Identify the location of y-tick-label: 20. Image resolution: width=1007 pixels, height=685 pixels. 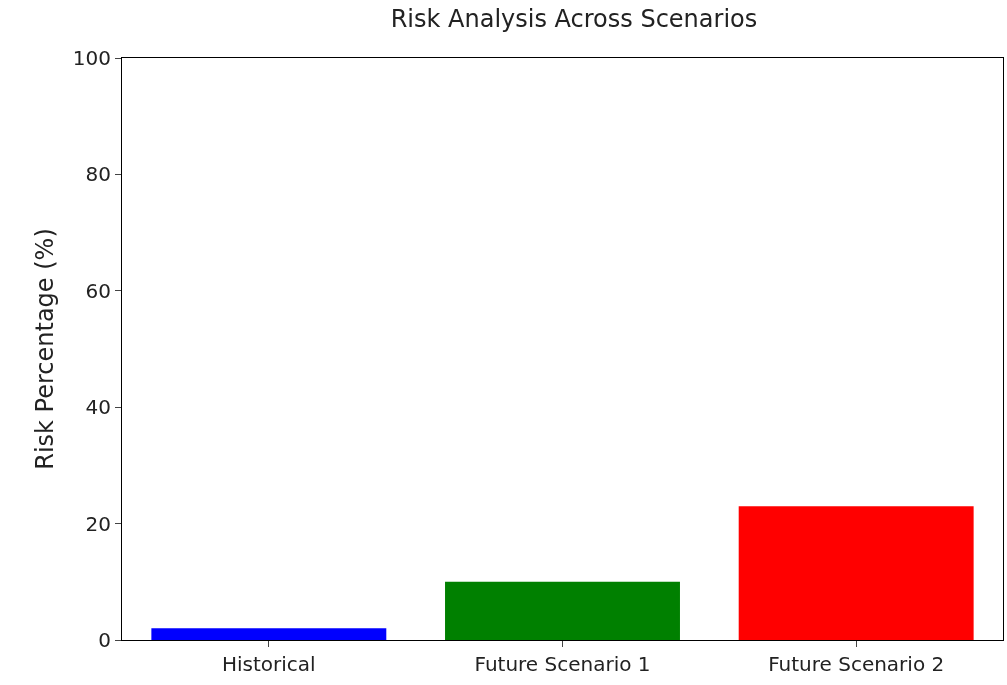
(98, 523).